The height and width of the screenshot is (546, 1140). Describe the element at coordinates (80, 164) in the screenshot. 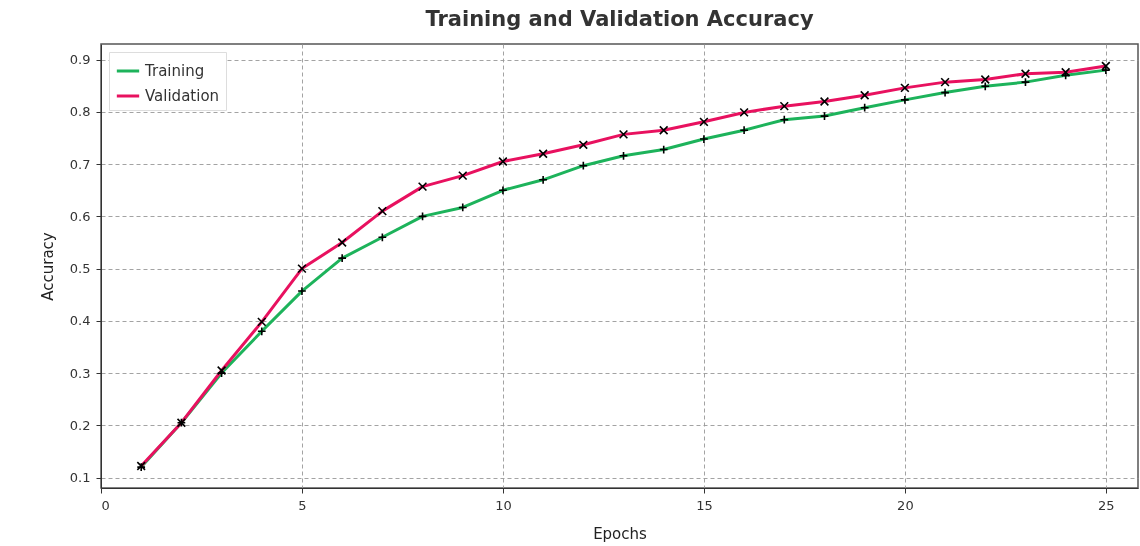

I see `y-tick-label: 0.7` at that location.